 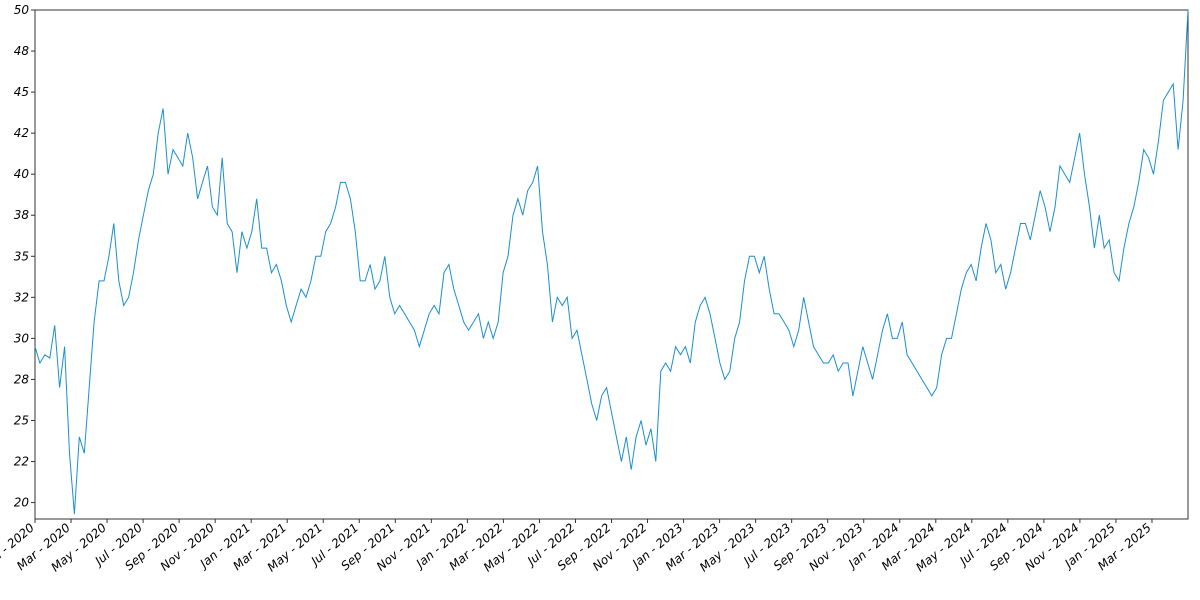 What do you see at coordinates (21, 462) in the screenshot?
I see `y-tick-label: 22` at bounding box center [21, 462].